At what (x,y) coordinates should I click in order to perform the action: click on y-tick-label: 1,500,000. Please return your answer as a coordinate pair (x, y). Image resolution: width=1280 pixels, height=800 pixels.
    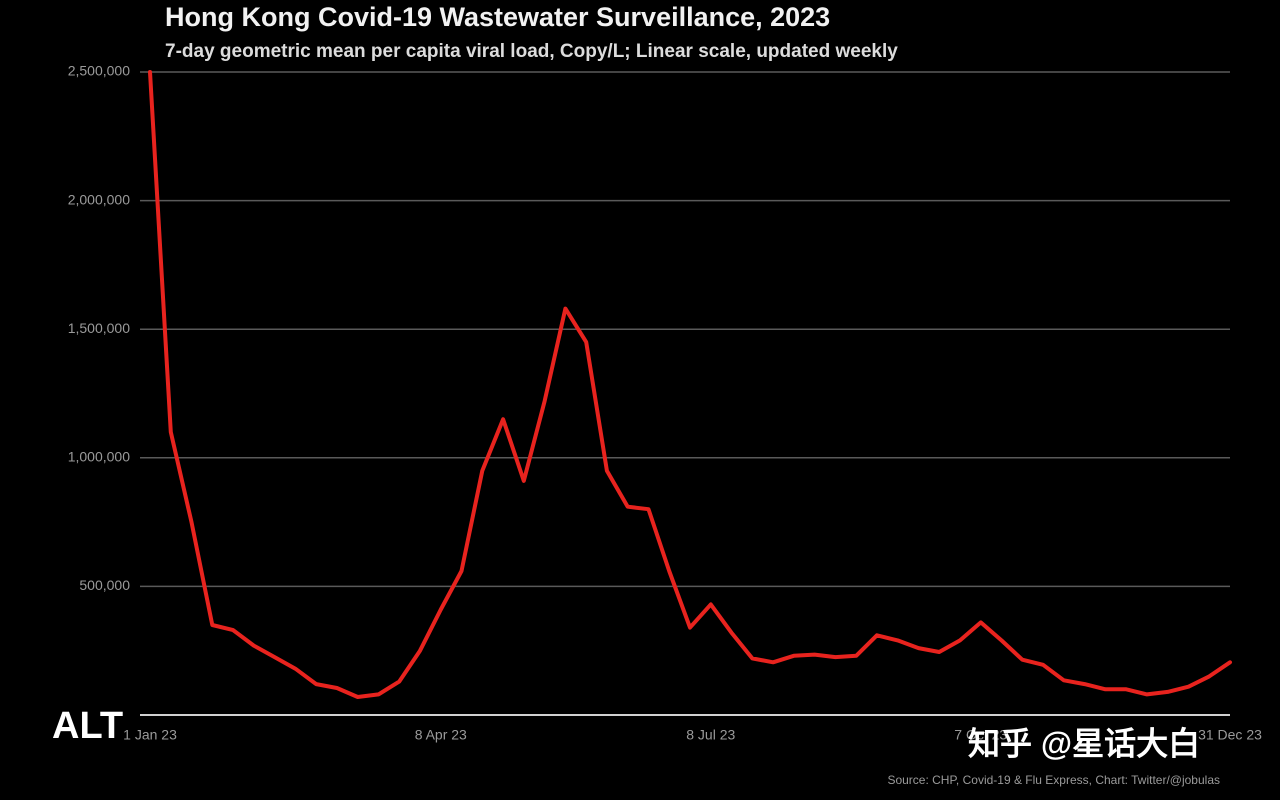
    Looking at the image, I should click on (99, 328).